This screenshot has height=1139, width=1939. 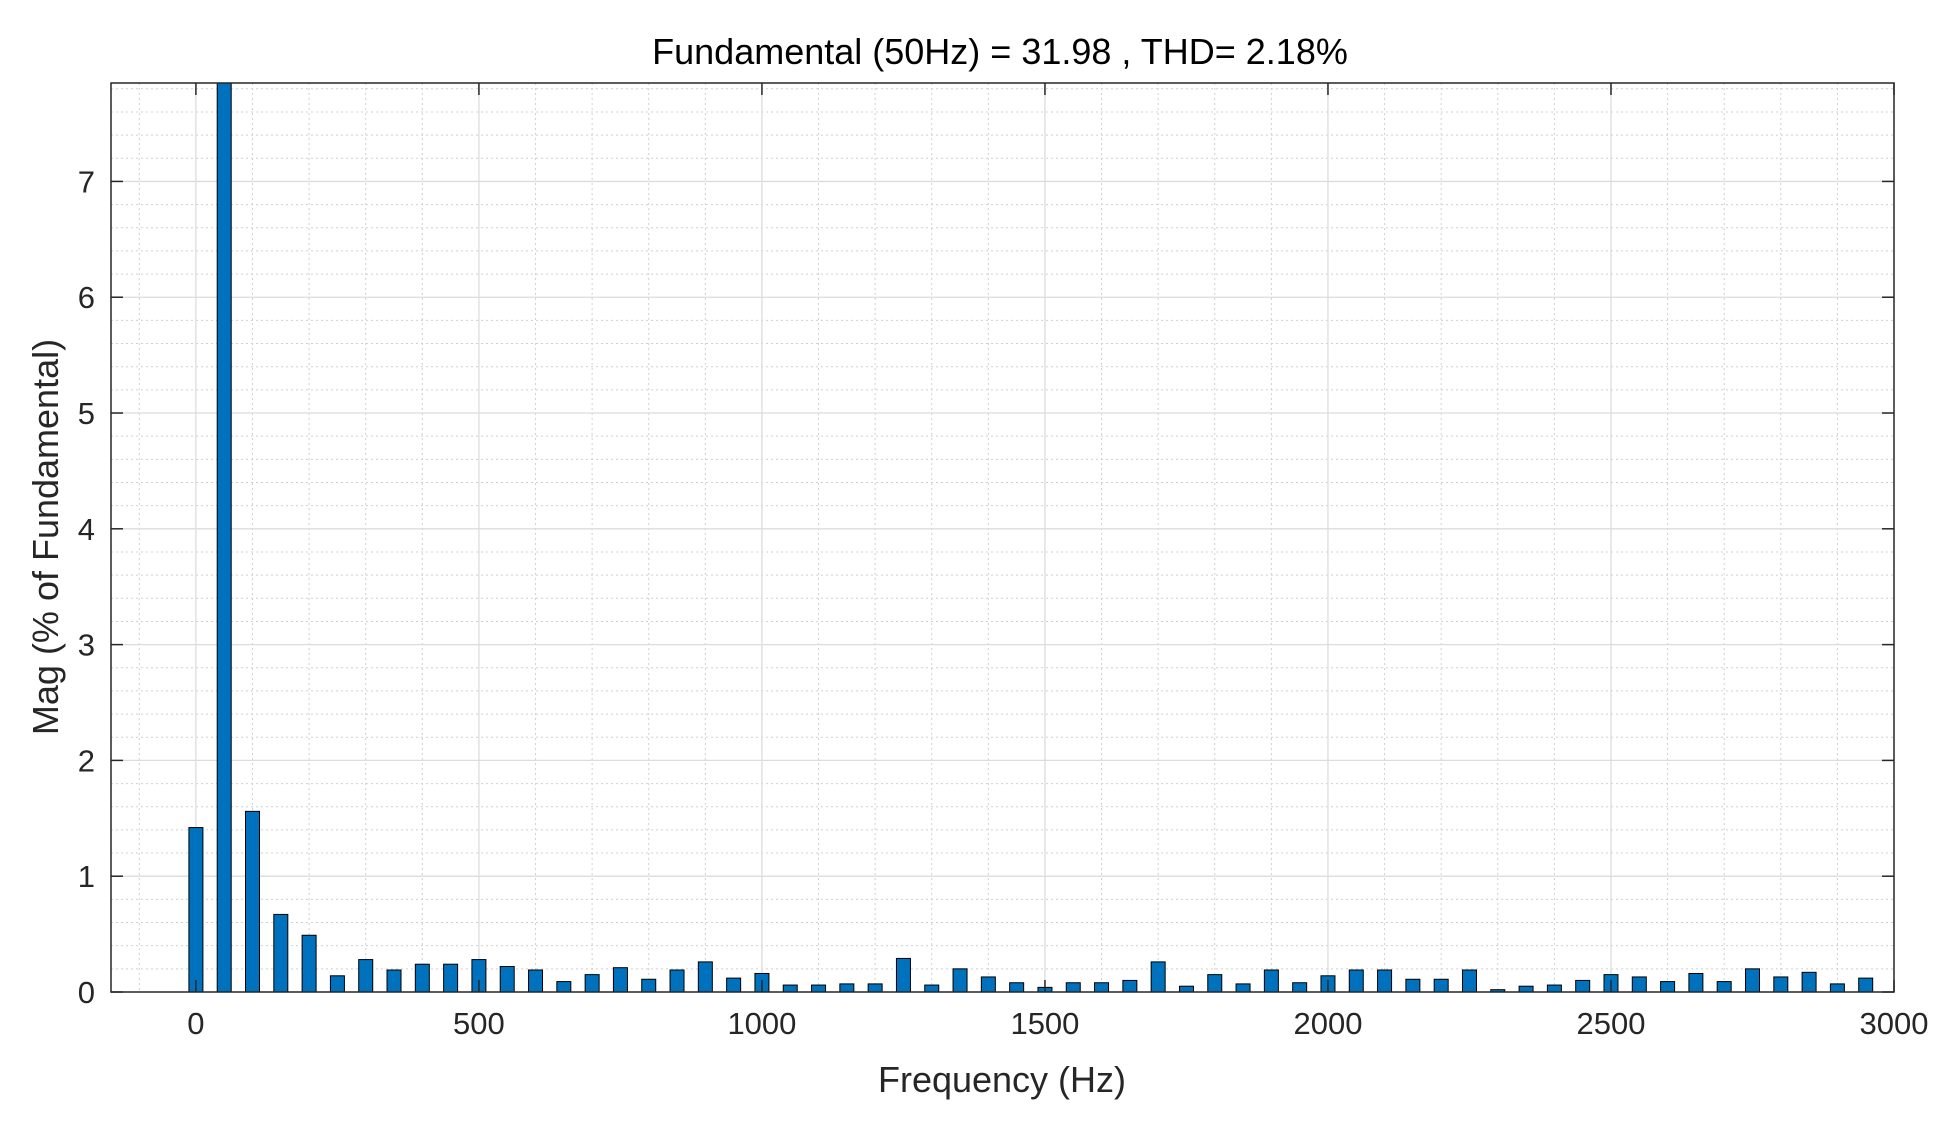 I want to click on bar-harmonic-2550hz, so click(x=1639, y=984).